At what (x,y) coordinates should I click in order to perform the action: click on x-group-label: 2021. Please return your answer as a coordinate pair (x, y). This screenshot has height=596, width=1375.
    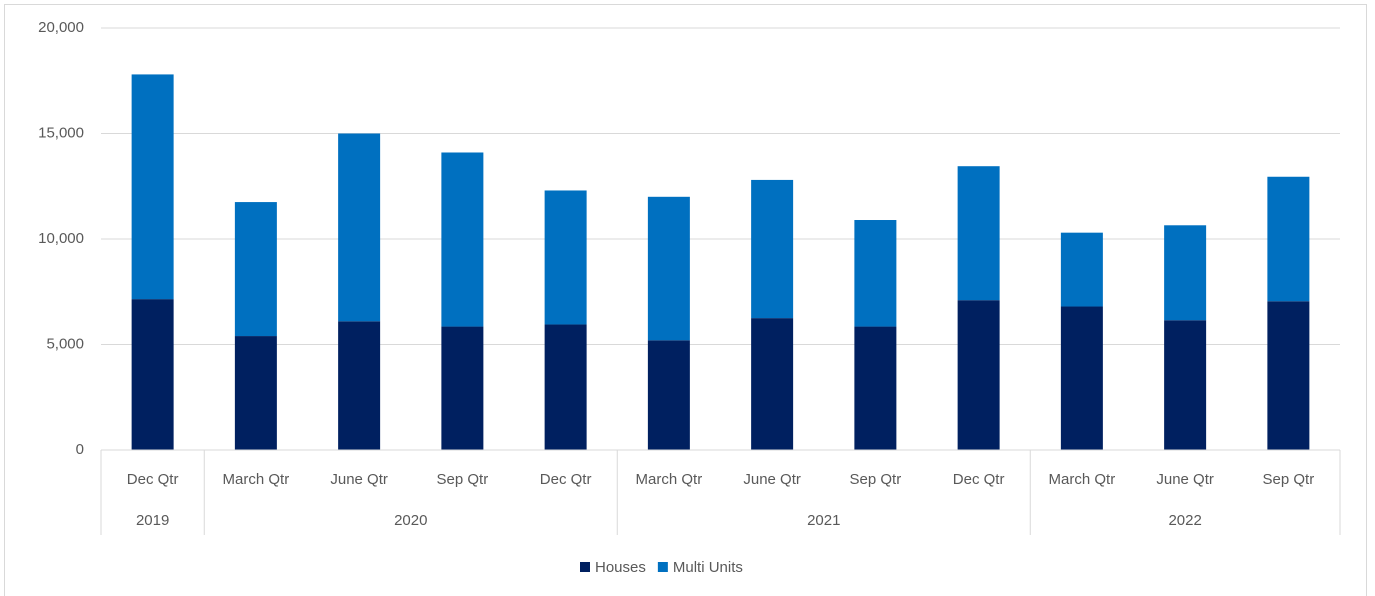
    Looking at the image, I should click on (823, 520).